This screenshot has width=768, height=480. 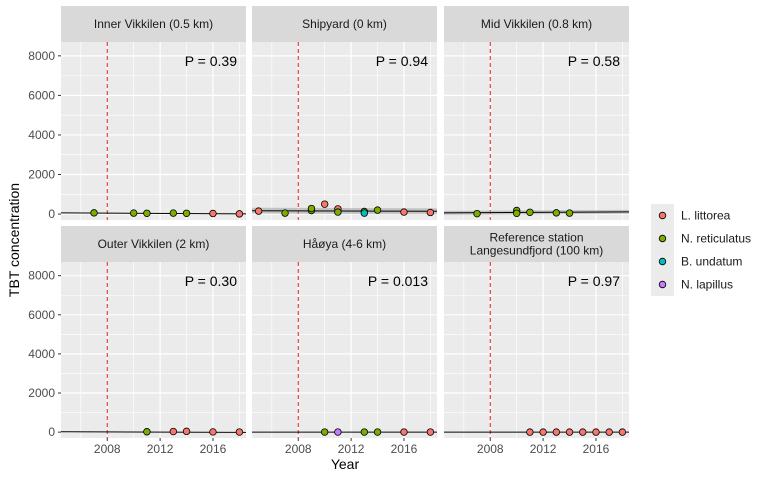 I want to click on facet-panel: Håøya (4-6 km) P = 0.013 2008 2012 2016, so click(x=344, y=341).